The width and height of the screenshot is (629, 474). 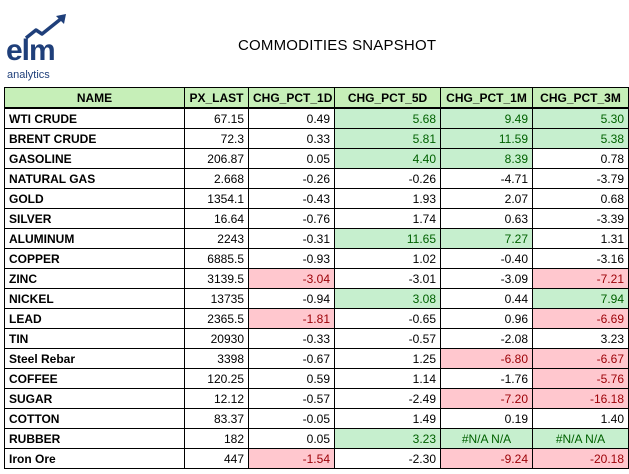 What do you see at coordinates (486, 338) in the screenshot?
I see `cell-chg-m1: -2.08` at bounding box center [486, 338].